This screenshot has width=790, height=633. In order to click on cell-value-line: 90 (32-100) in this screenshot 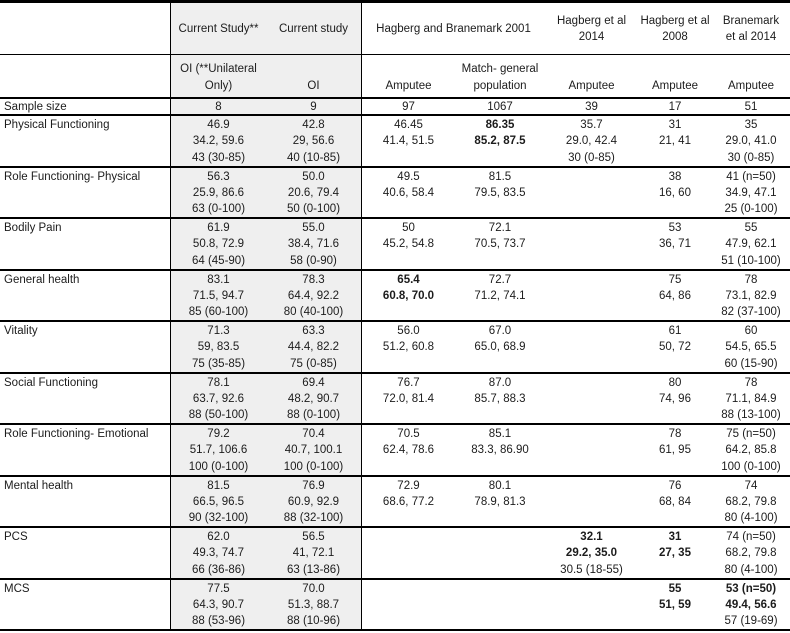, I will do `click(218, 518)`.